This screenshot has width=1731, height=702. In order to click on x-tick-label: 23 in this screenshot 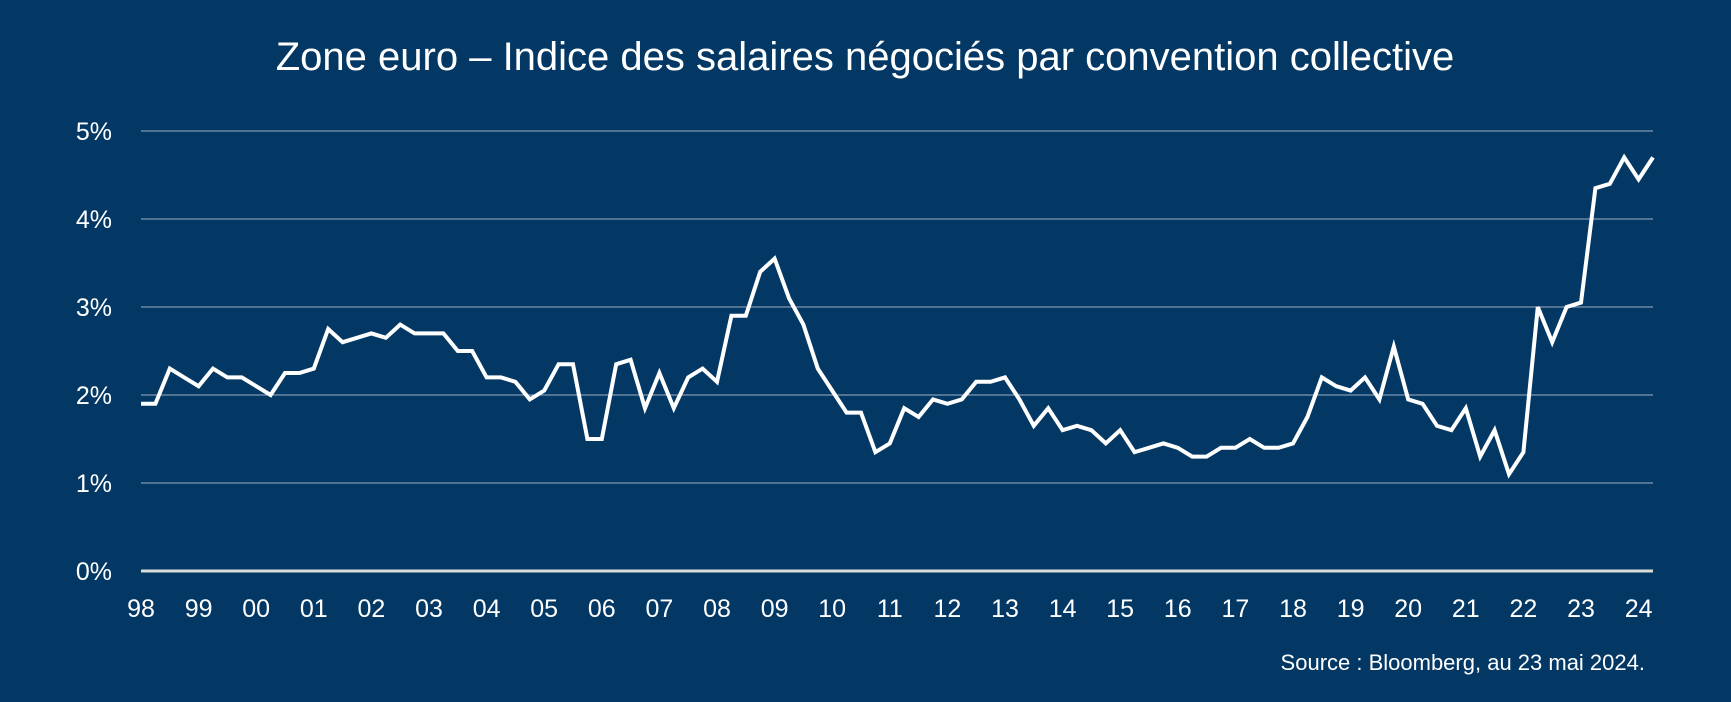, I will do `click(1581, 609)`.